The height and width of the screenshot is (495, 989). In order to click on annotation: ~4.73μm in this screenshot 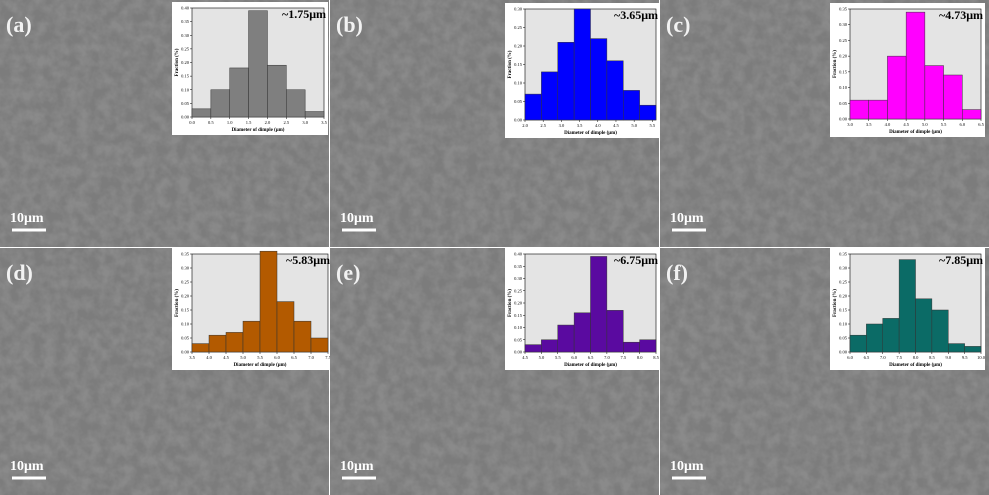, I will do `click(961, 15)`.